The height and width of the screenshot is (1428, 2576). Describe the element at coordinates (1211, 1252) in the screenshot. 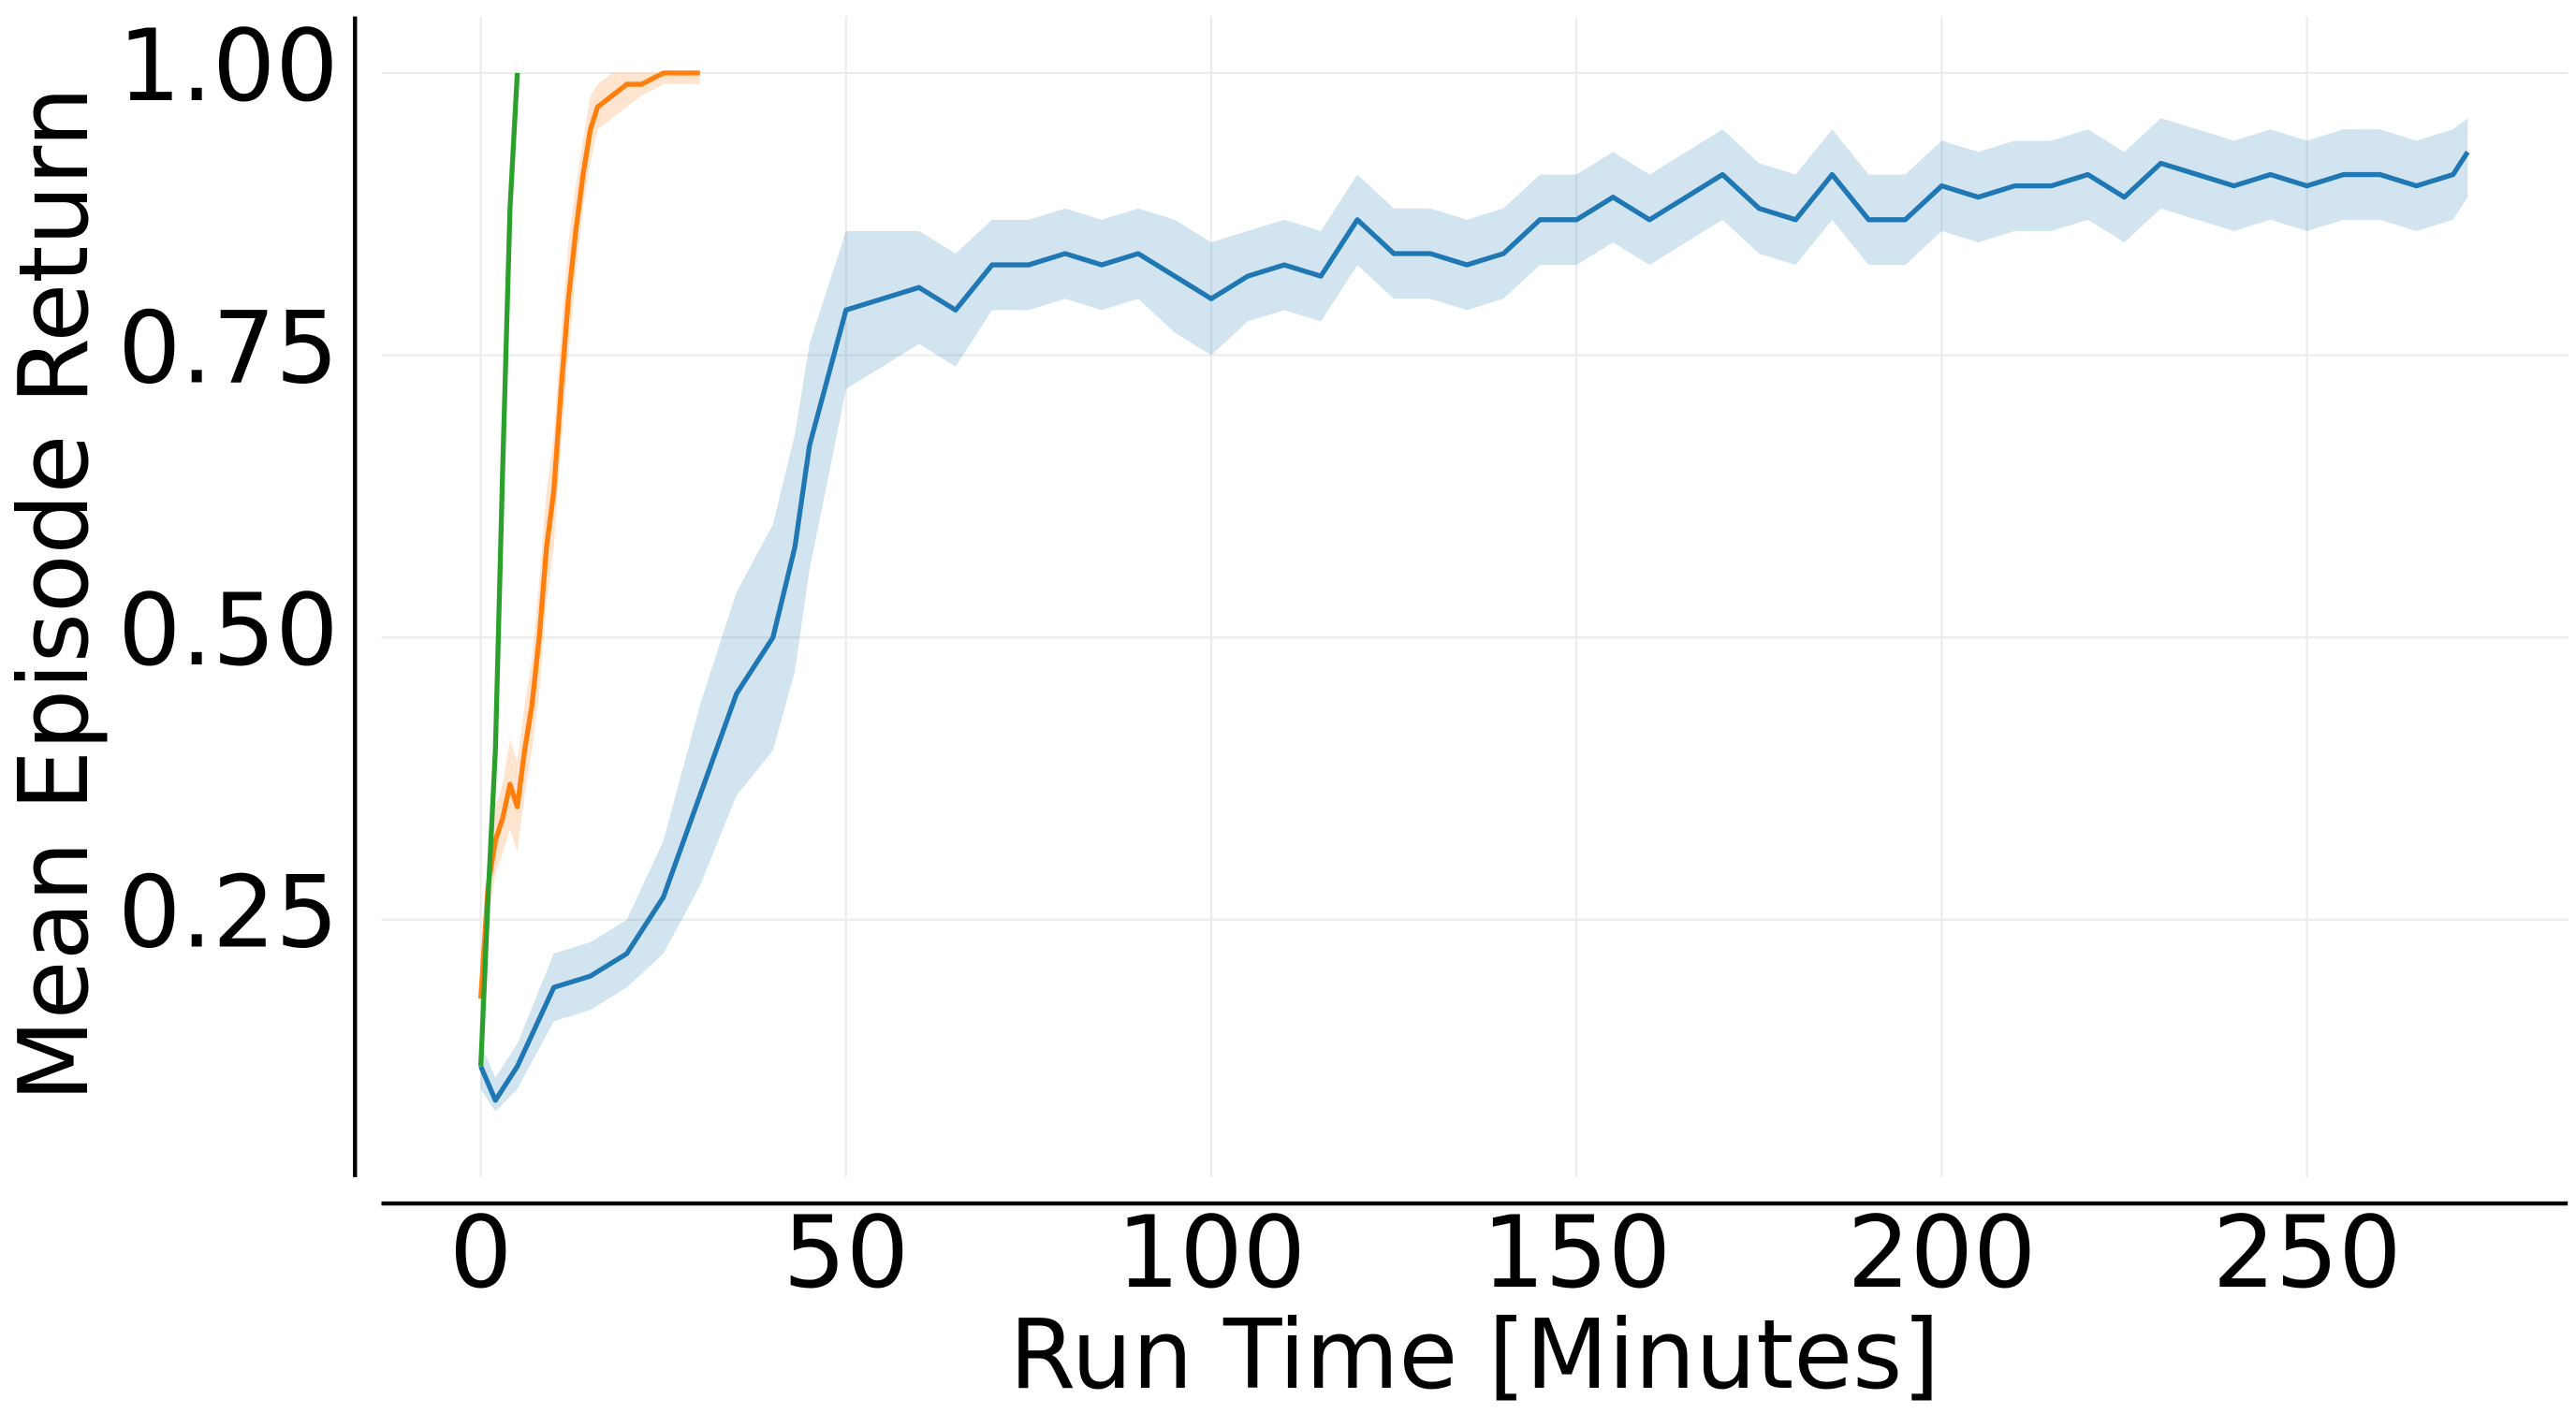

I see `x-tick-label: 100` at that location.